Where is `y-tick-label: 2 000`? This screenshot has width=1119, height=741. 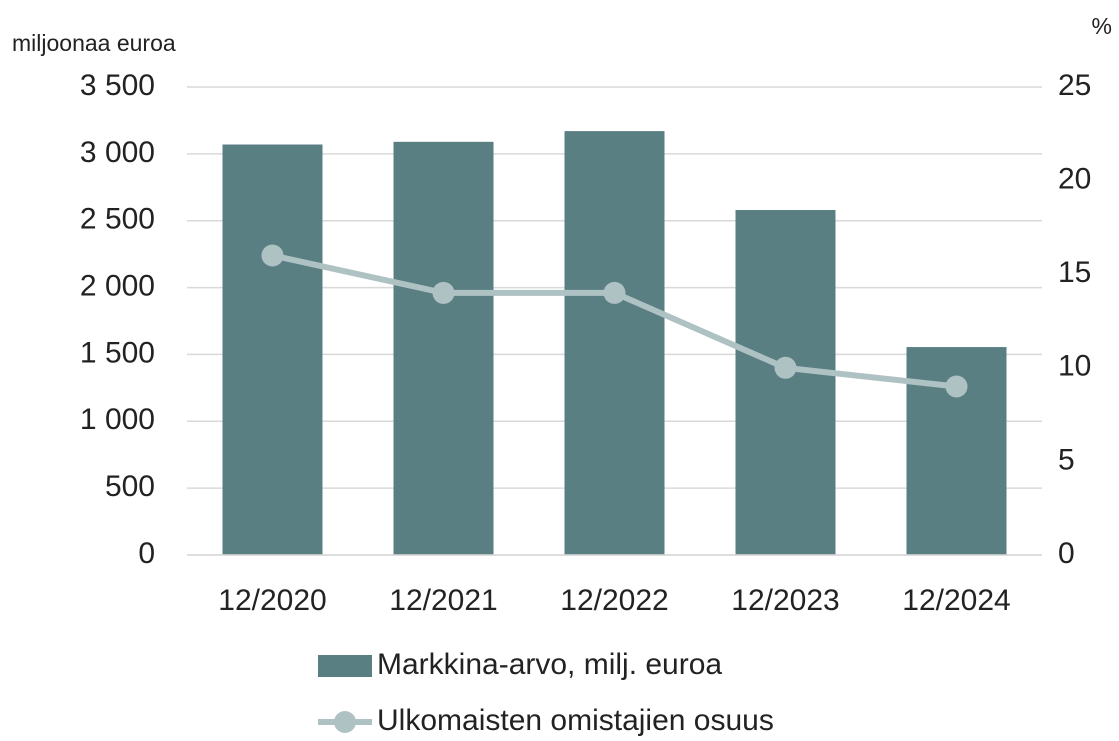
y-tick-label: 2 000 is located at coordinates (117, 285).